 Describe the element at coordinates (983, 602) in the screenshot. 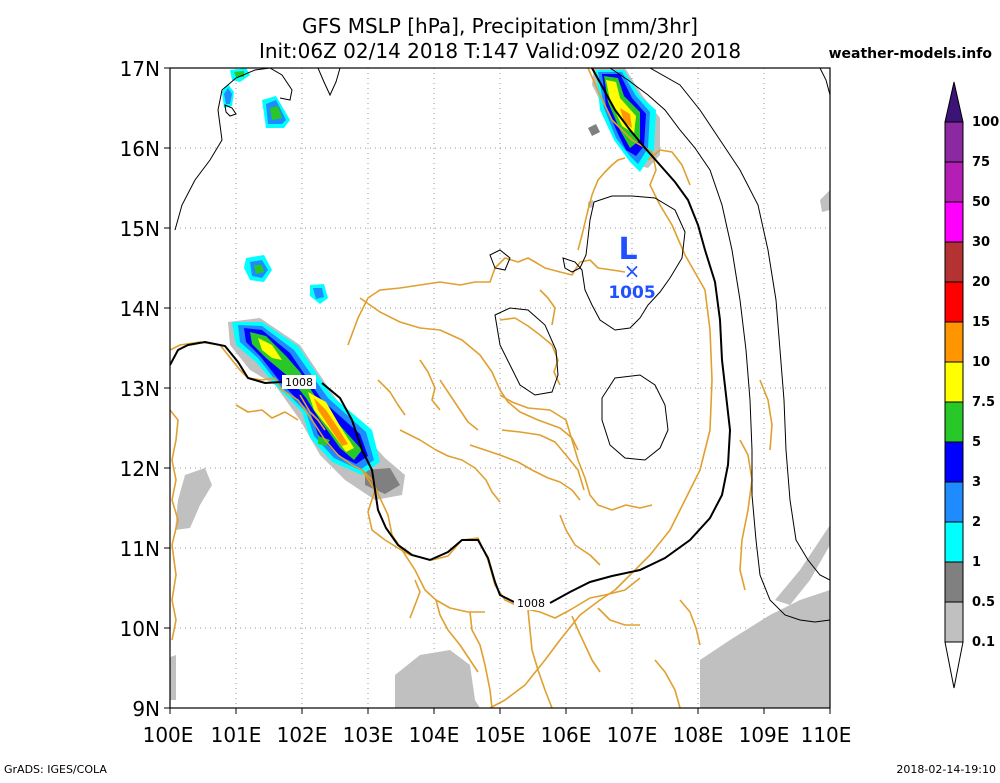

I see `colorbar-label: 0.5` at that location.